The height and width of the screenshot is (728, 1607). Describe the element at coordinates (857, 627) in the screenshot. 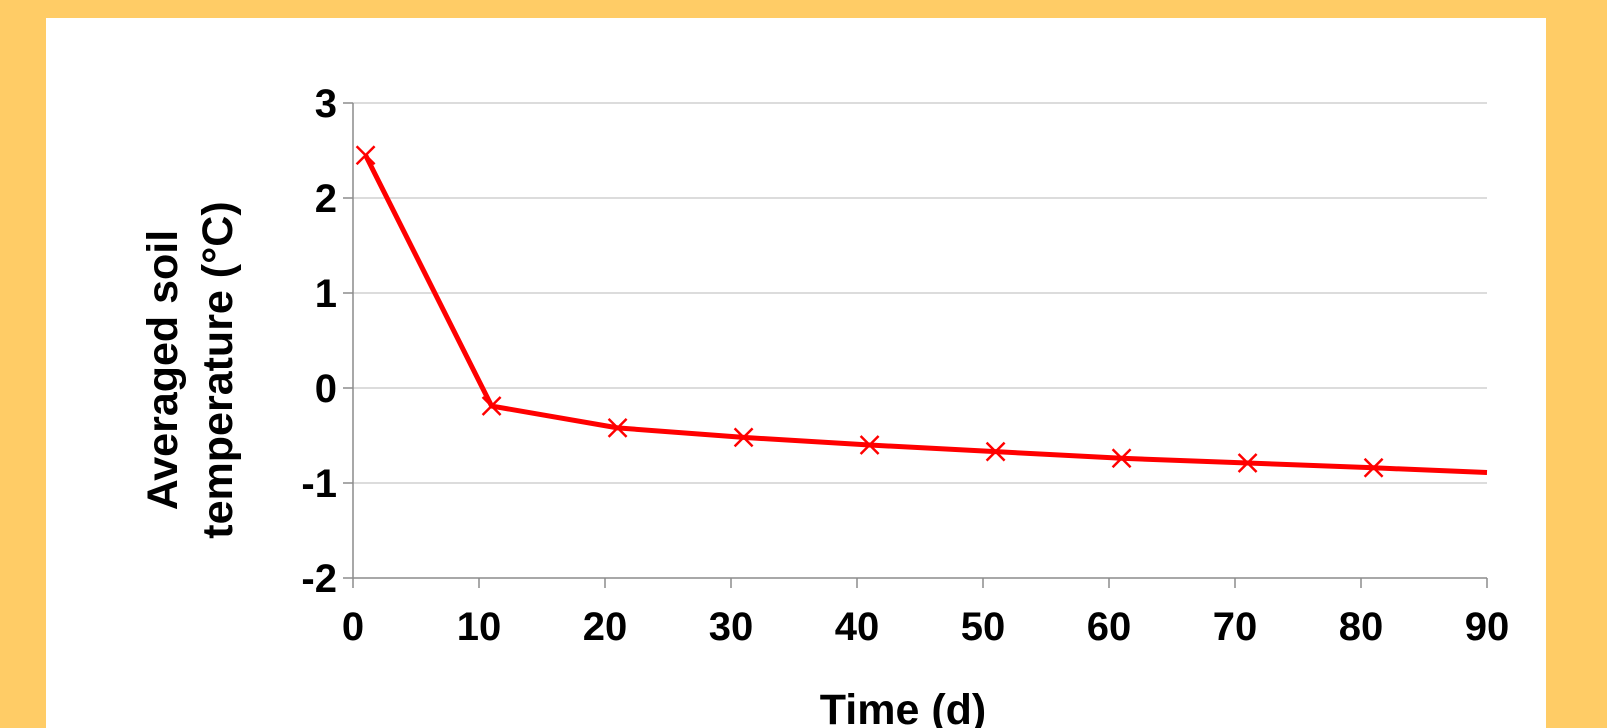

I see `x-tick-label: 40` at that location.